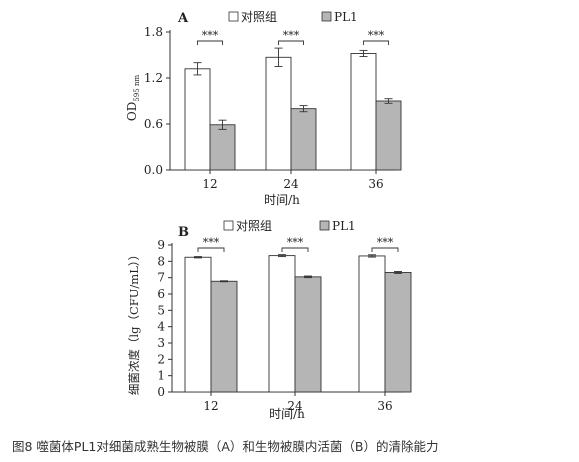 The height and width of the screenshot is (462, 579). I want to click on panel-a-y-axis-label-subscript: 595 nm, so click(137, 88).